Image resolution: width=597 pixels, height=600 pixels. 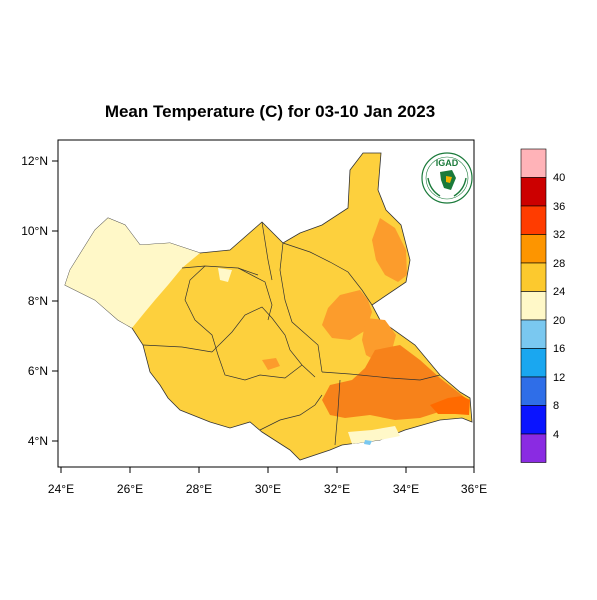 What do you see at coordinates (447, 163) in the screenshot?
I see `logo-text: IGAD` at bounding box center [447, 163].